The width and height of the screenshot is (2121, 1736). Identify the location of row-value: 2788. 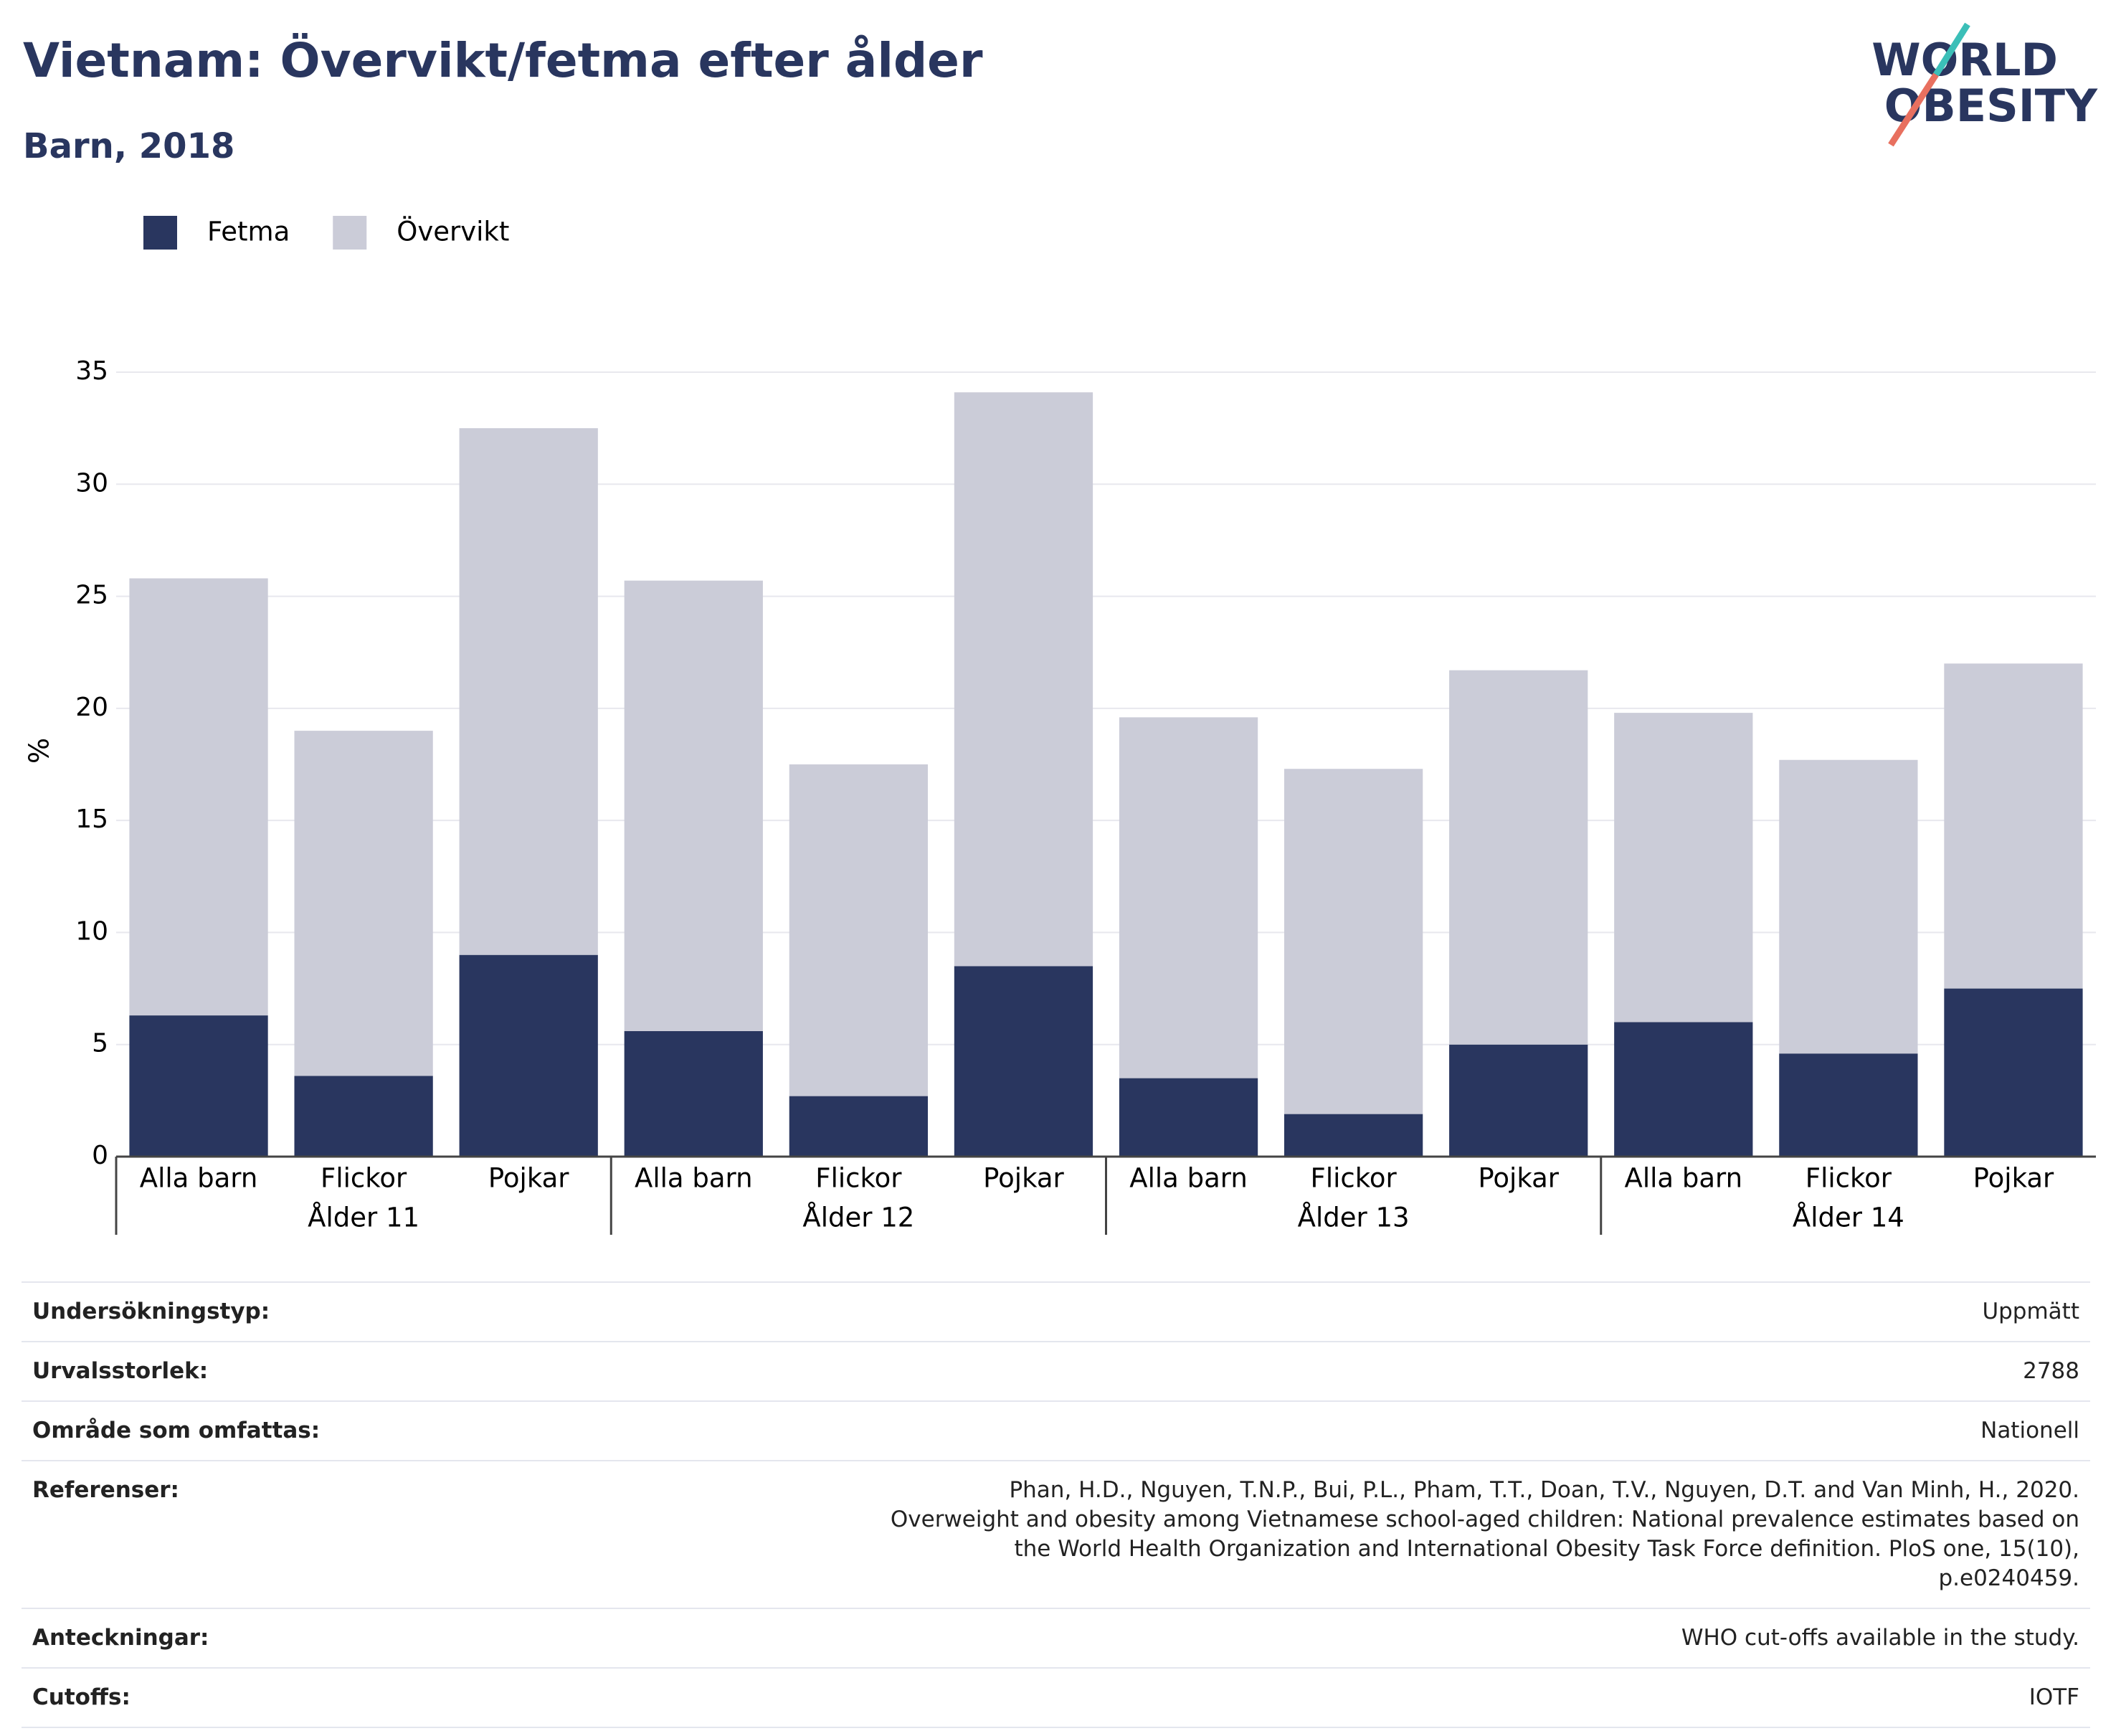
(1210, 1371).